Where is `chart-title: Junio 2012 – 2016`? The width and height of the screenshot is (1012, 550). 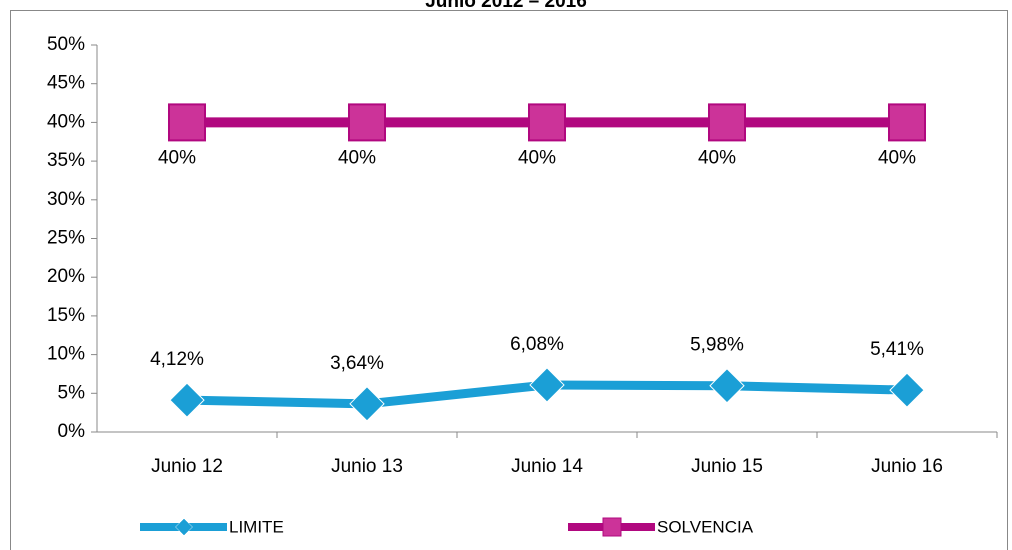 chart-title: Junio 2012 – 2016 is located at coordinates (506, 6).